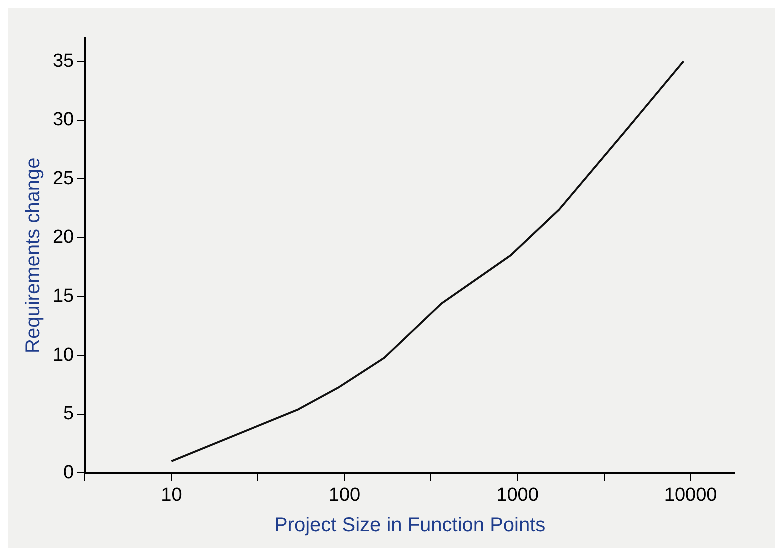 This screenshot has height=556, width=783. Describe the element at coordinates (517, 495) in the screenshot. I see `x-tick-label: 1000` at that location.